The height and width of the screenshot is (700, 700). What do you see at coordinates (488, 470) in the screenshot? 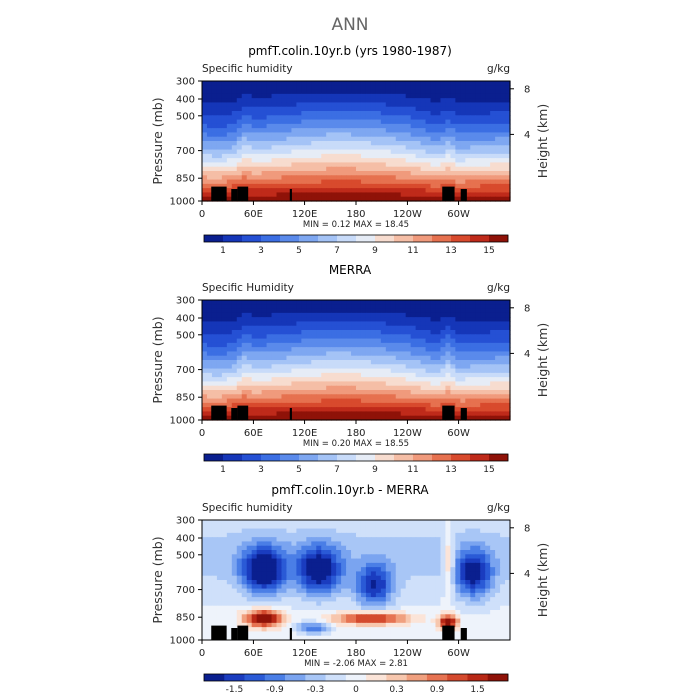
I see `colorbar-label: 15` at bounding box center [488, 470].